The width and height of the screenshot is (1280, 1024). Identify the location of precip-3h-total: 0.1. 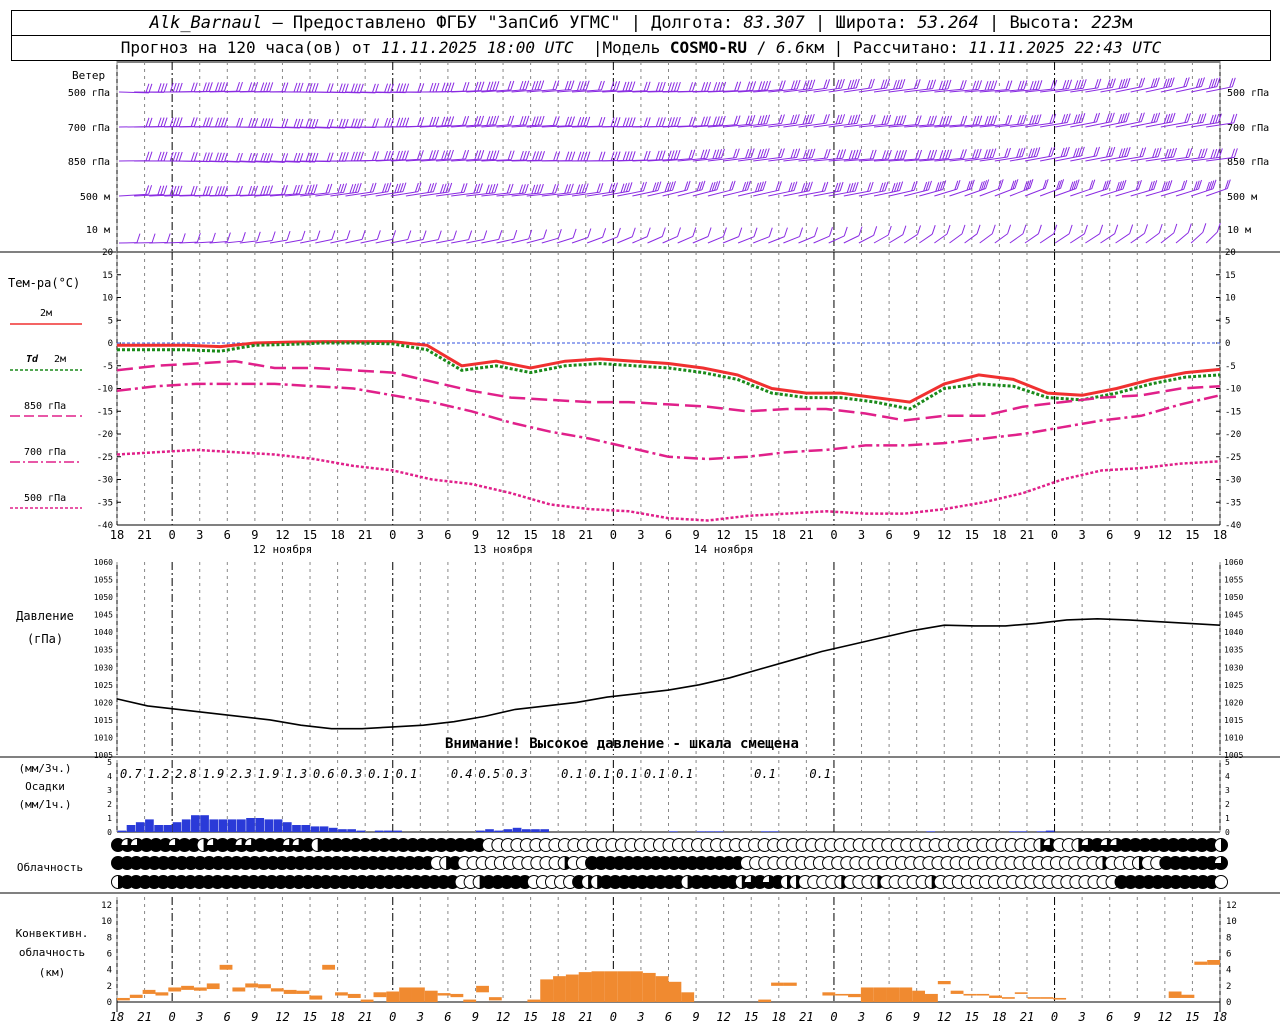
(627, 774).